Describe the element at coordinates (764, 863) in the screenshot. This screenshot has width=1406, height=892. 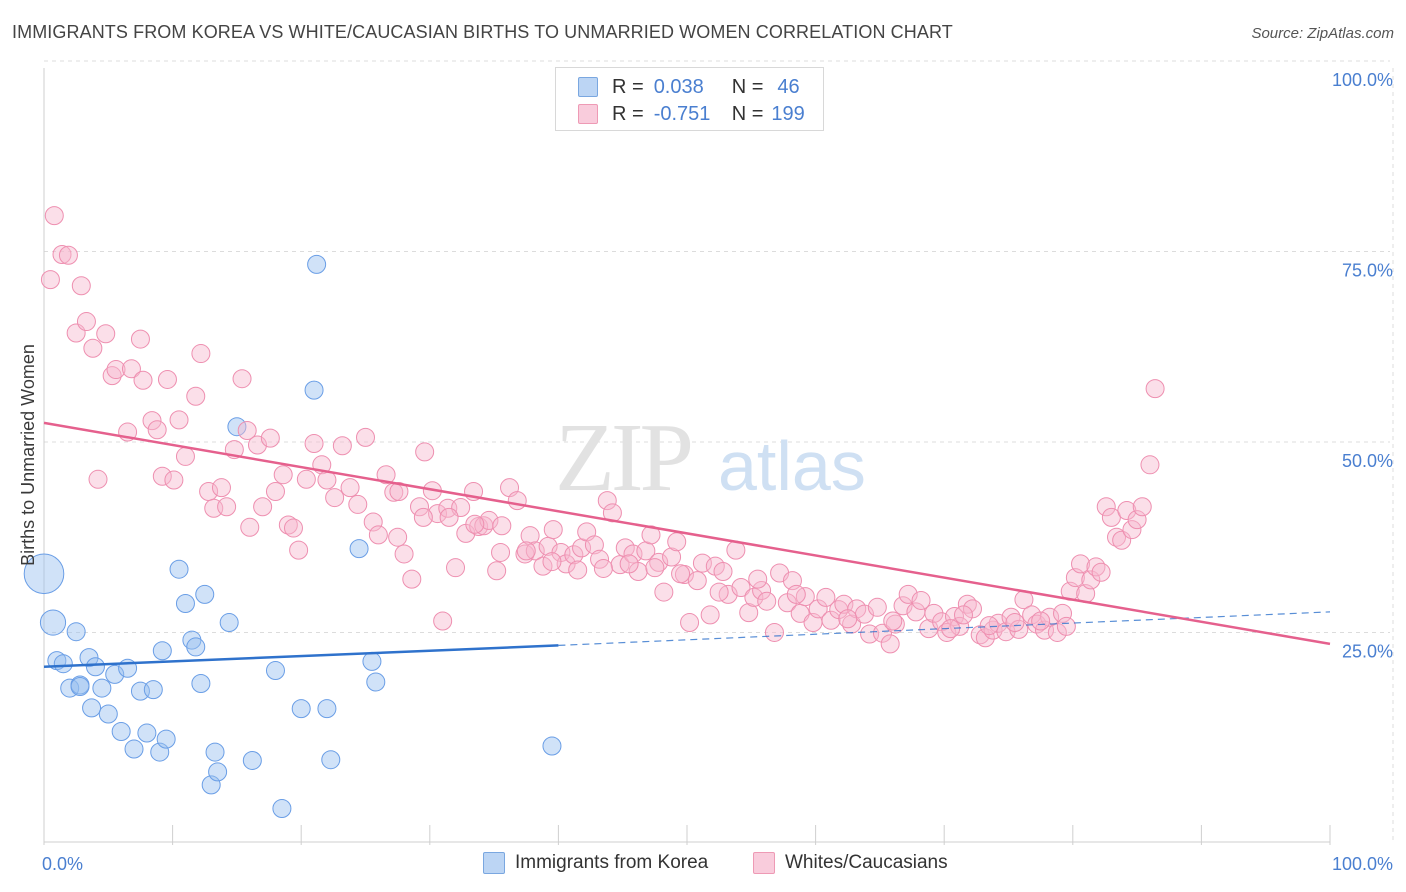
I see `series-swatch-white` at that location.